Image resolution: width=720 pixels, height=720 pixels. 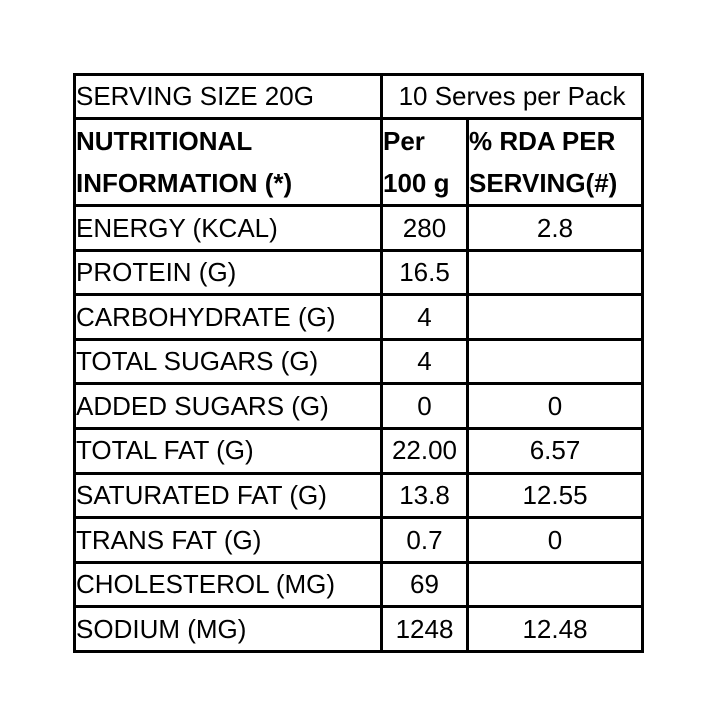 I want to click on nutrient-row: TRANS FAT (G) 0.7 0, so click(x=359, y=540).